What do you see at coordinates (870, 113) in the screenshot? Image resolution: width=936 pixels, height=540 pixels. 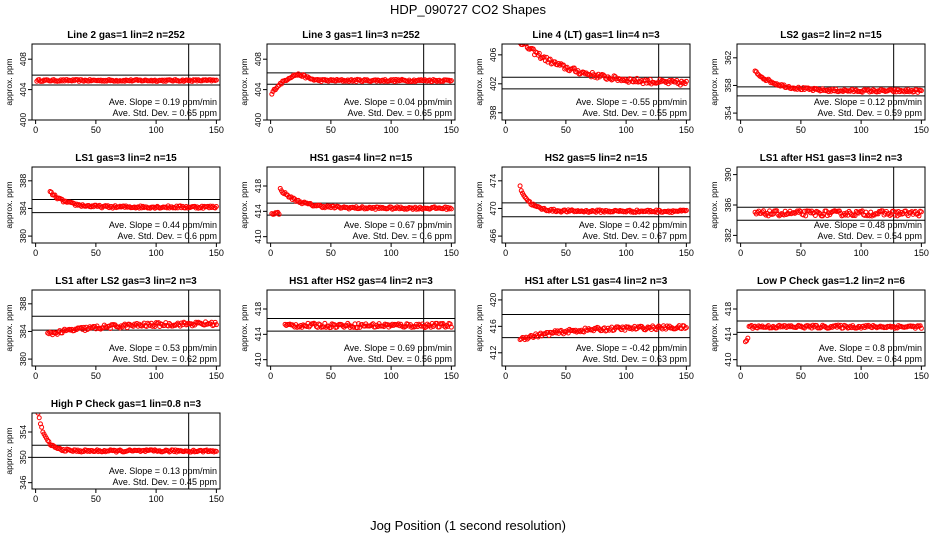 I see `std-dev-annotation: Ave. Std. Dev. = 0.59 ppm` at bounding box center [870, 113].